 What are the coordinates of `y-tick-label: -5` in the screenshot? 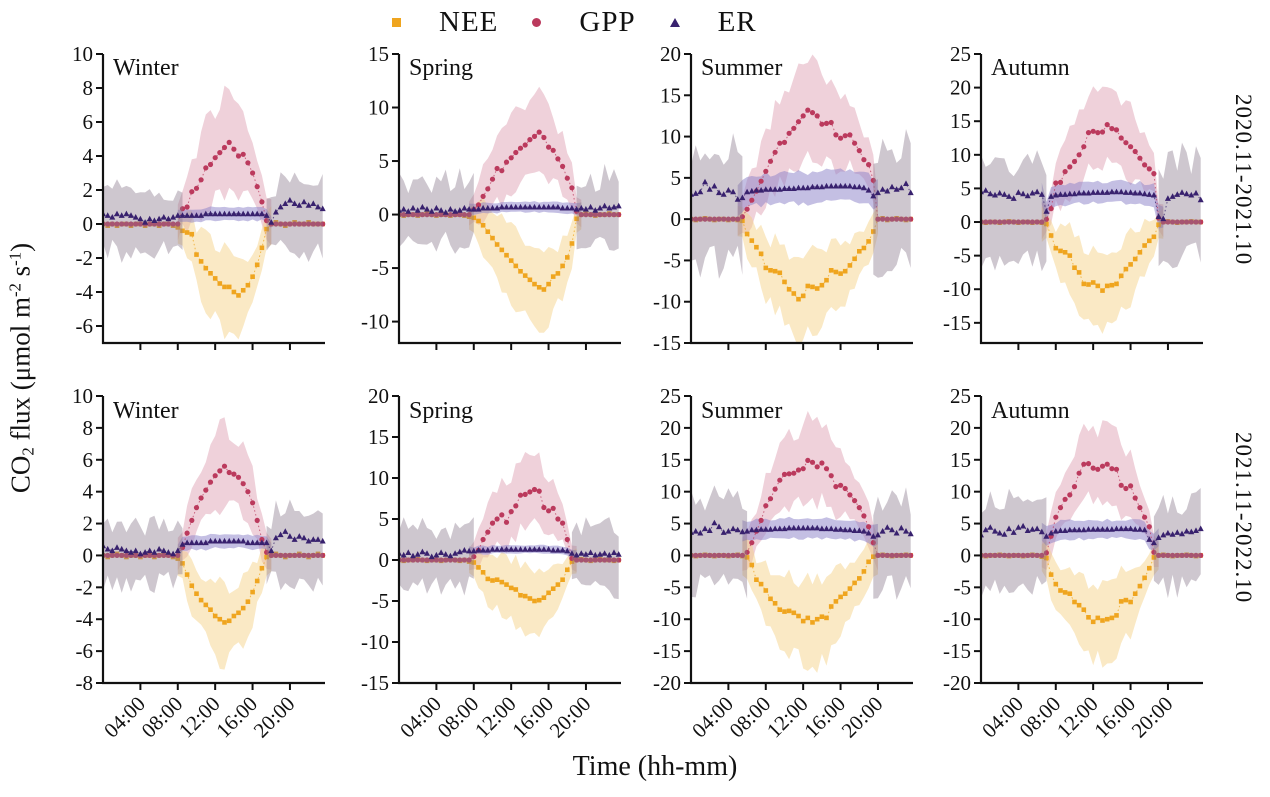 It's located at (381, 601).